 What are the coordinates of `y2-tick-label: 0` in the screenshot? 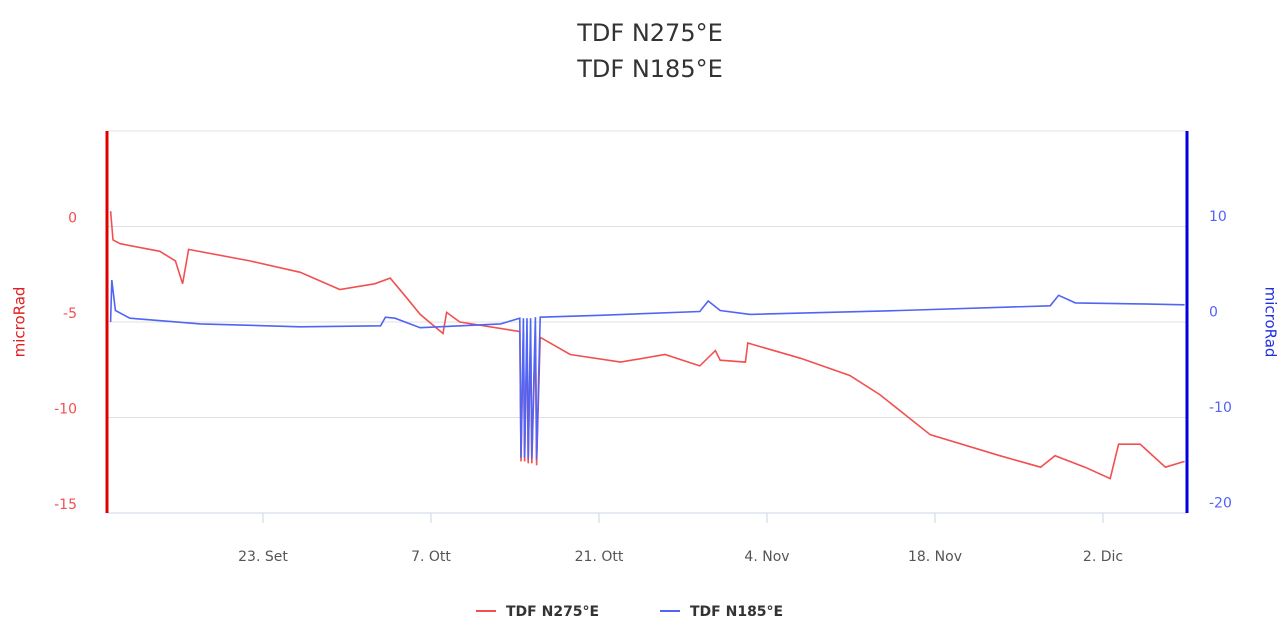 It's located at (1213, 312).